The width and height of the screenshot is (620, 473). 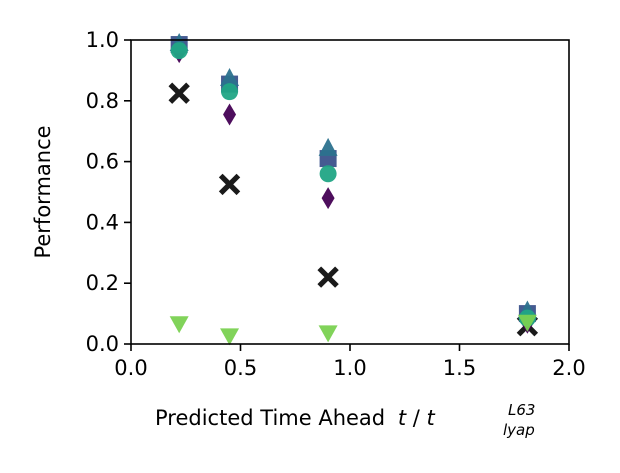 I want to click on x-tick-label: 0.0, so click(x=130, y=368).